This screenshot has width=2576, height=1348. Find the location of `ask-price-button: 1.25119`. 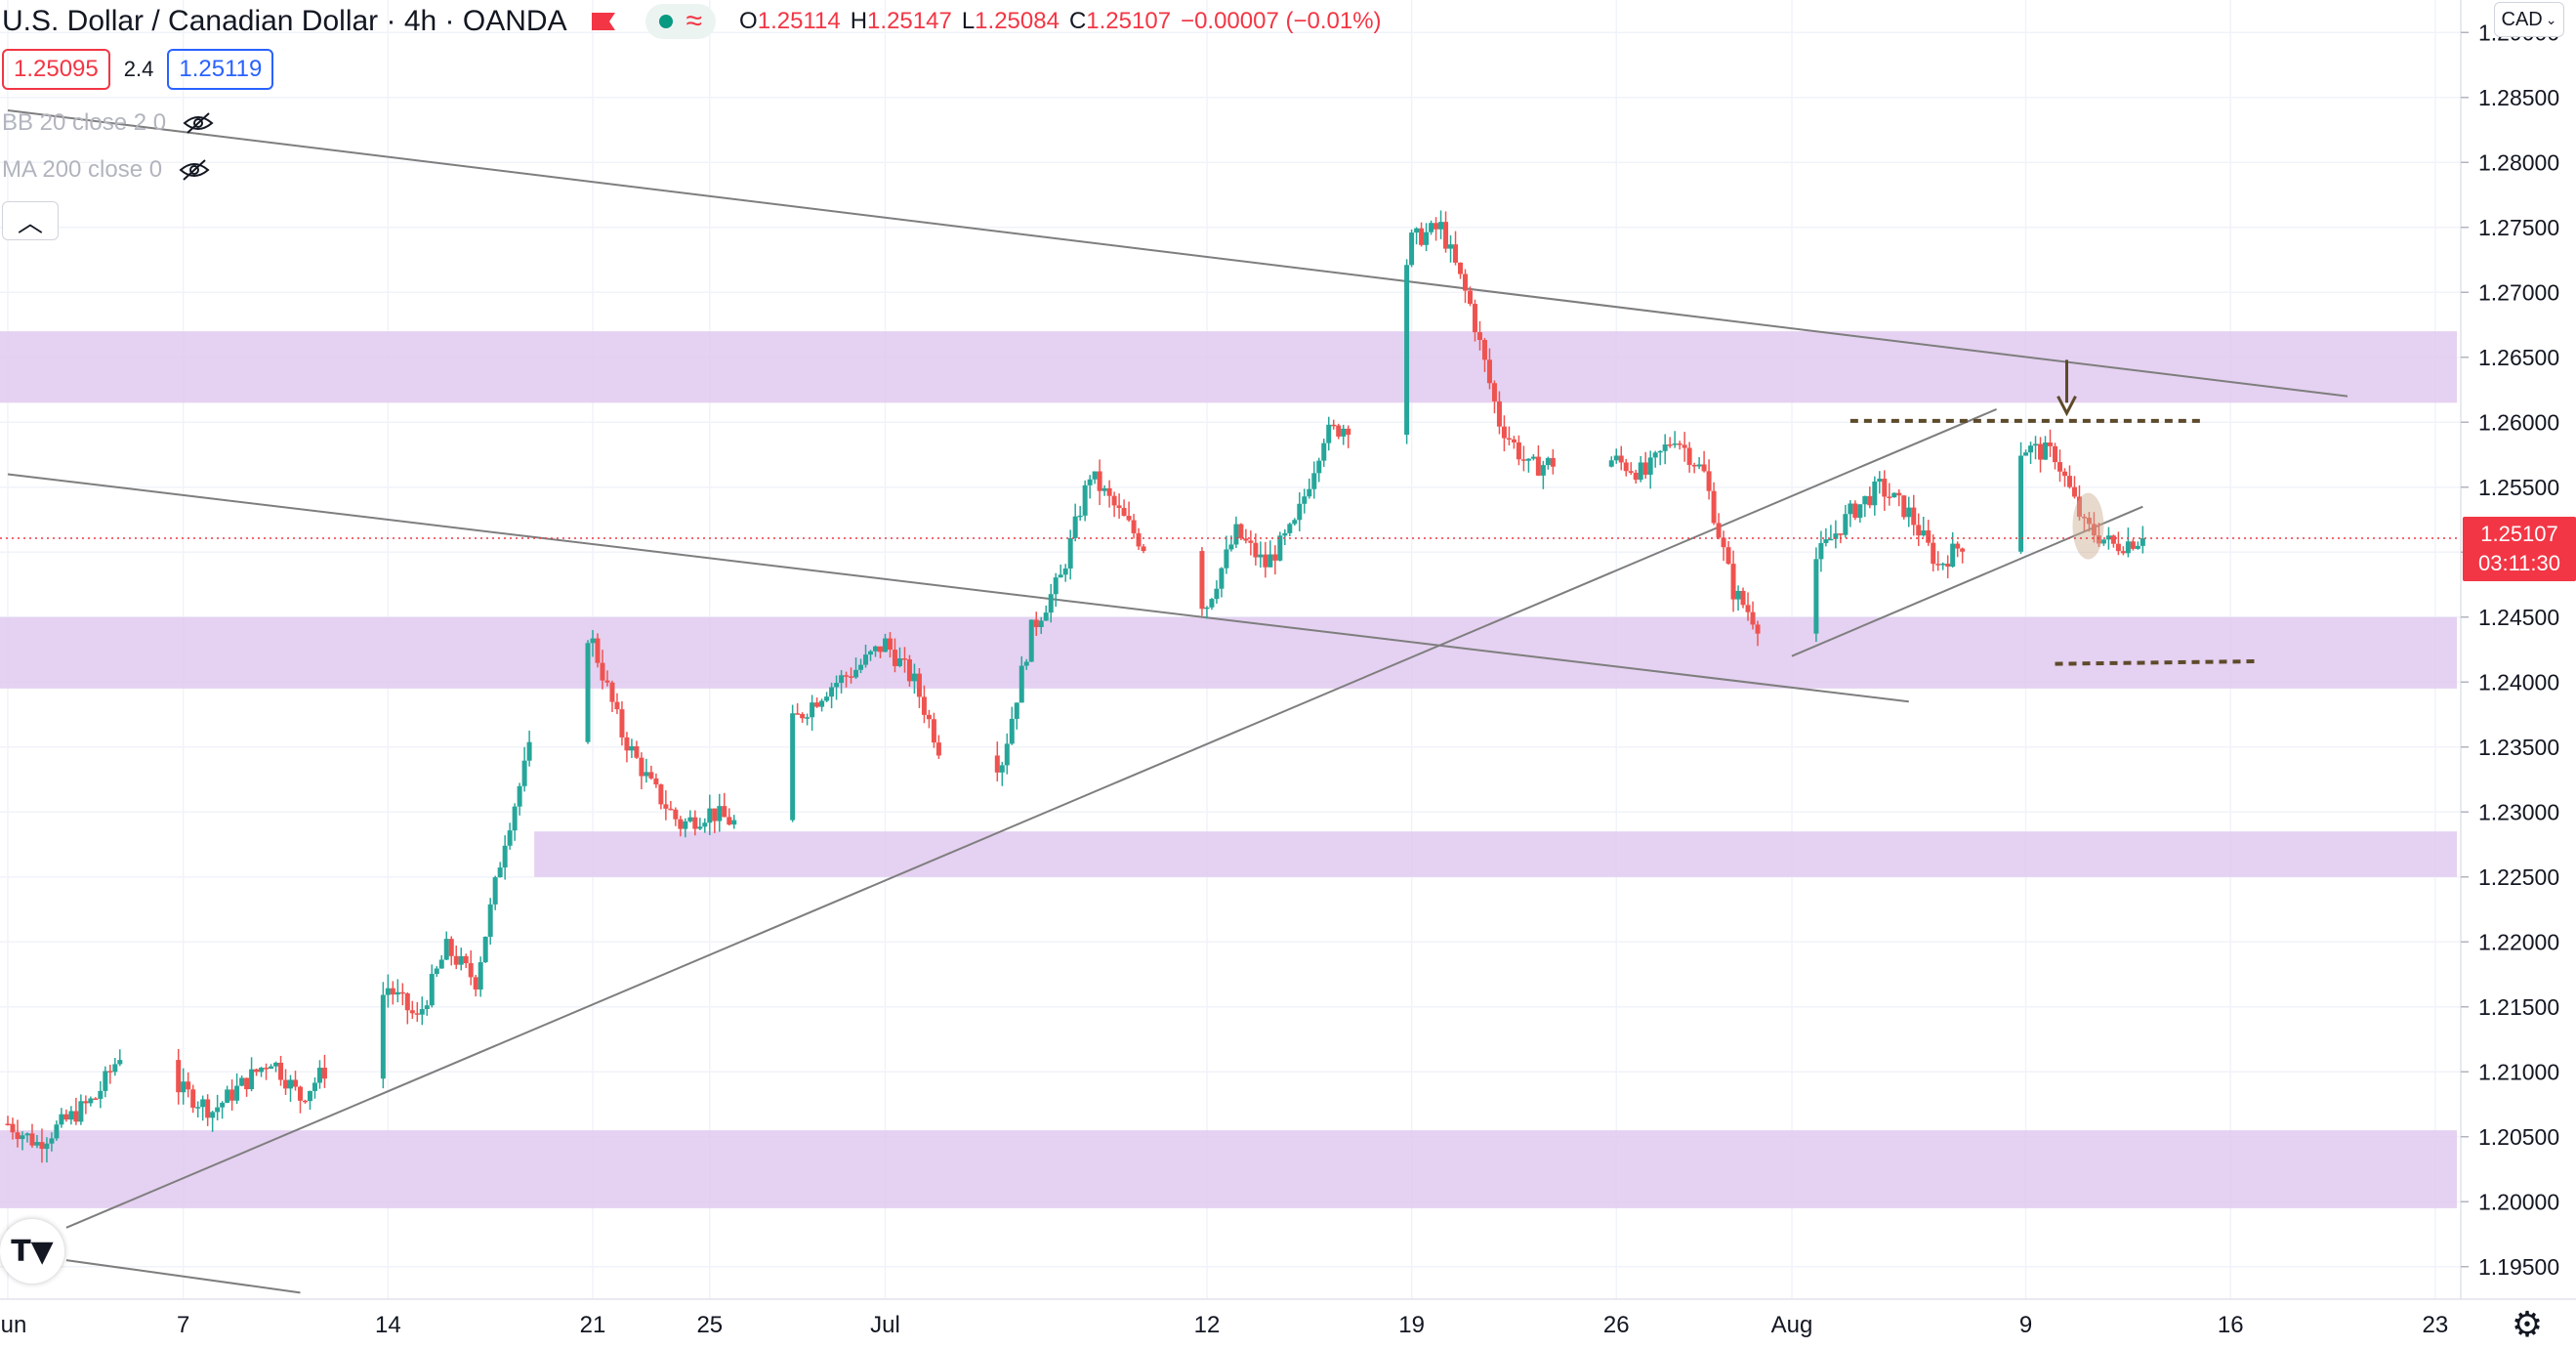

ask-price-button: 1.25119 is located at coordinates (220, 69).